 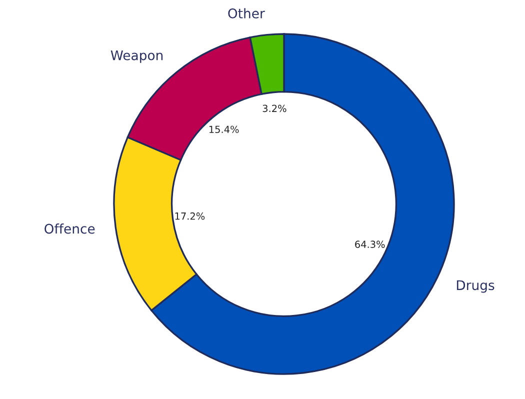 What do you see at coordinates (246, 13) in the screenshot?
I see `slice-label: Other` at bounding box center [246, 13].